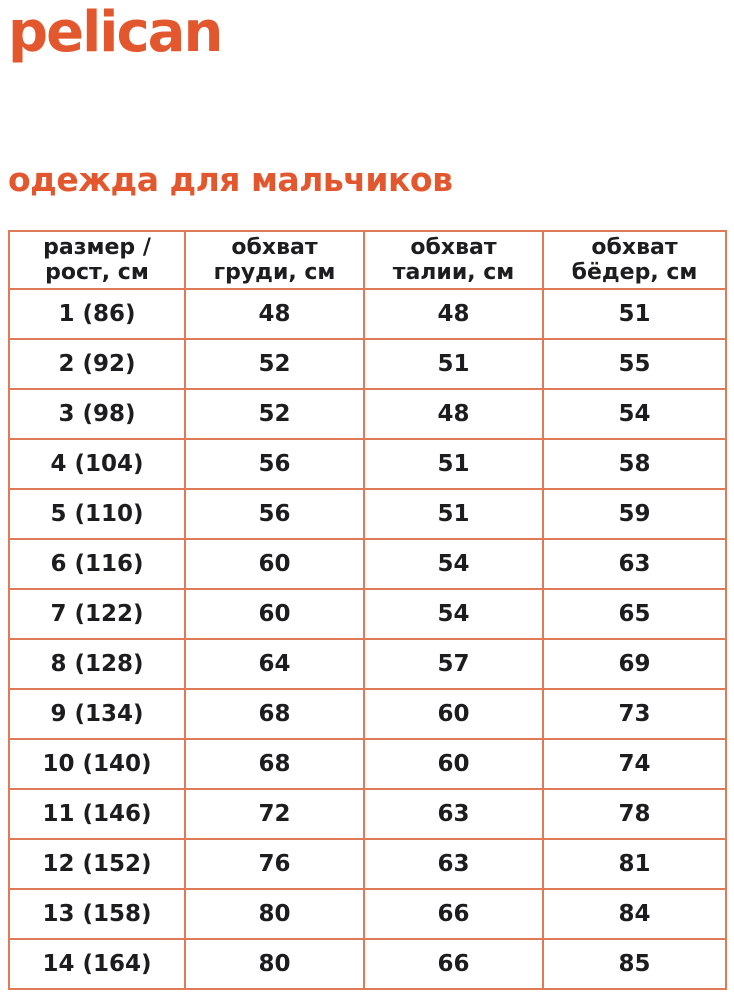 This screenshot has width=734, height=1000. What do you see at coordinates (97, 864) in the screenshot?
I see `table-cell-size: 12 (152)` at bounding box center [97, 864].